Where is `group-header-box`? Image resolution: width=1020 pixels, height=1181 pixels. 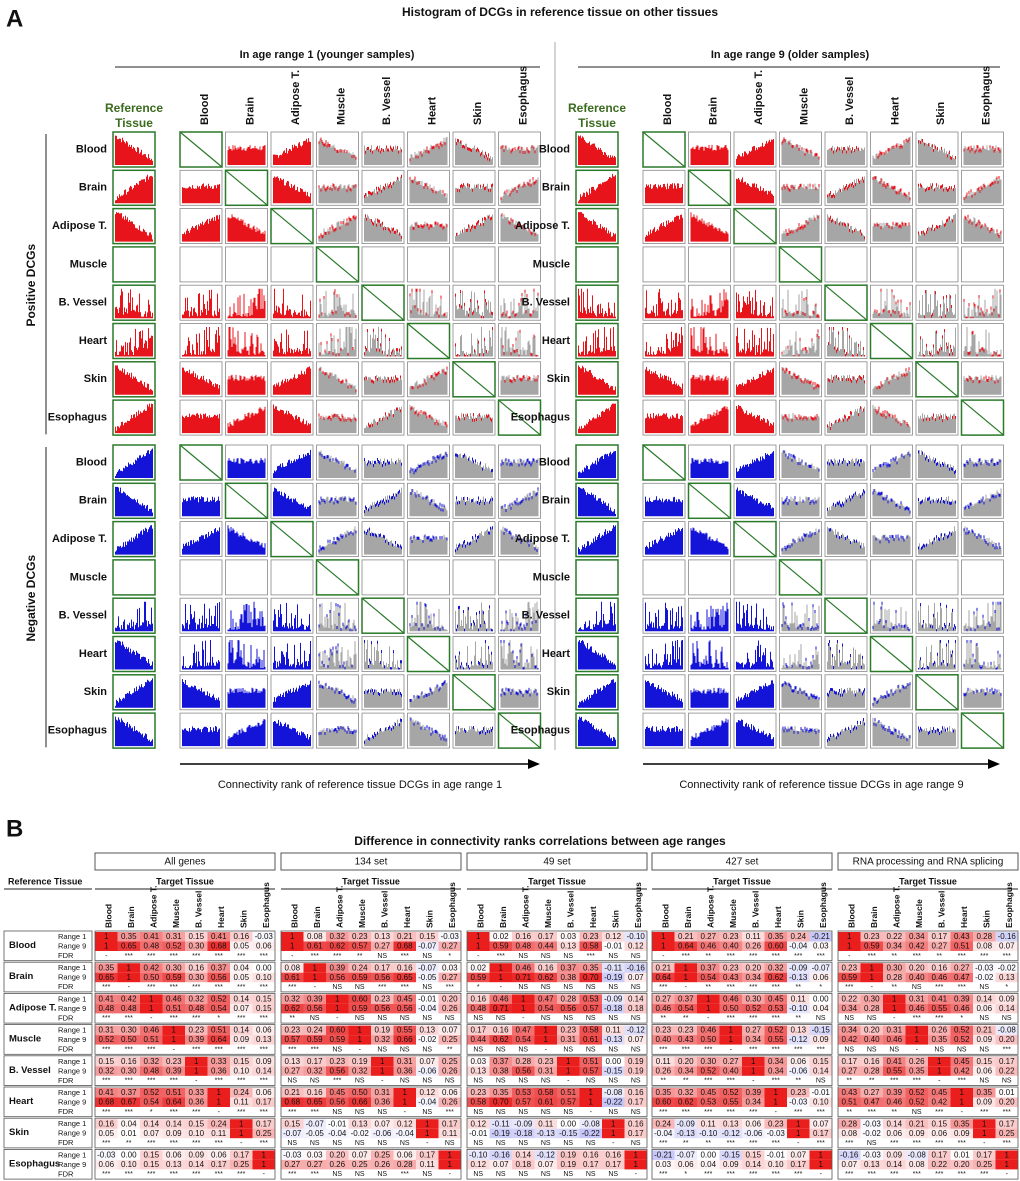
group-header-box is located at coordinates (928, 861).